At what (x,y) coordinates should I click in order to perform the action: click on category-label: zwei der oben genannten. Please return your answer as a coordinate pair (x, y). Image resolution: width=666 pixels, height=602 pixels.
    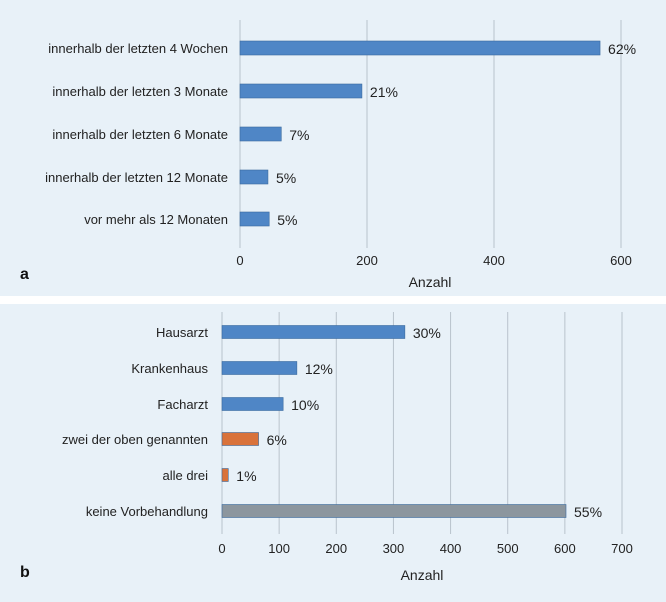
    Looking at the image, I should click on (135, 439).